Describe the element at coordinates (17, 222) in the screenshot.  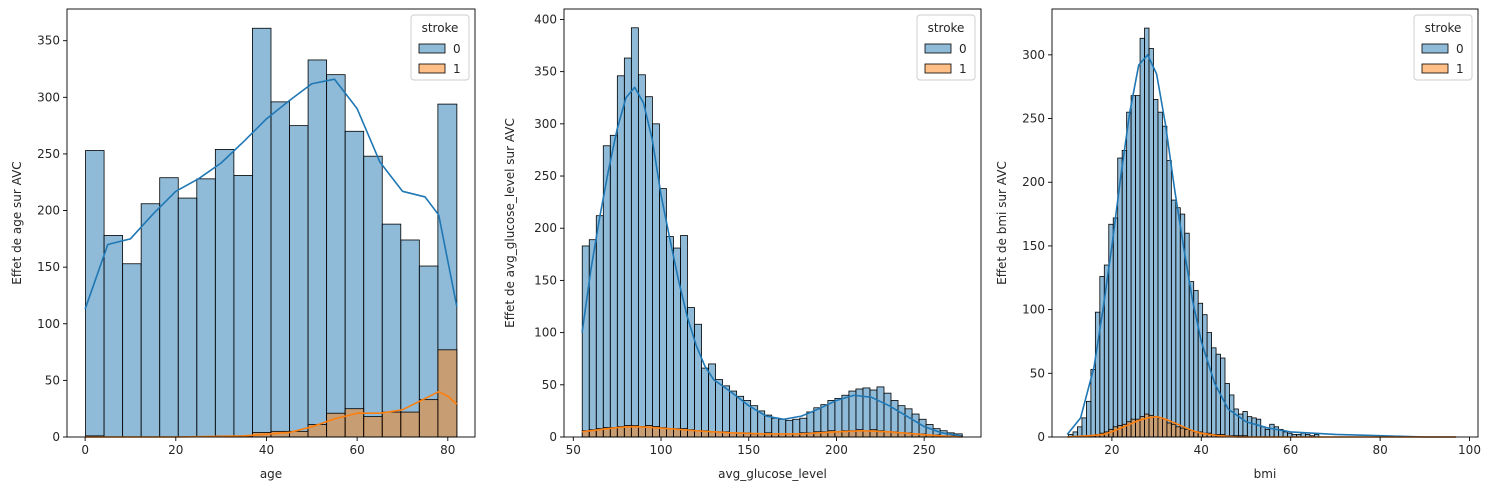
I see `y-axis-label: Effet de age sur AVC` at that location.